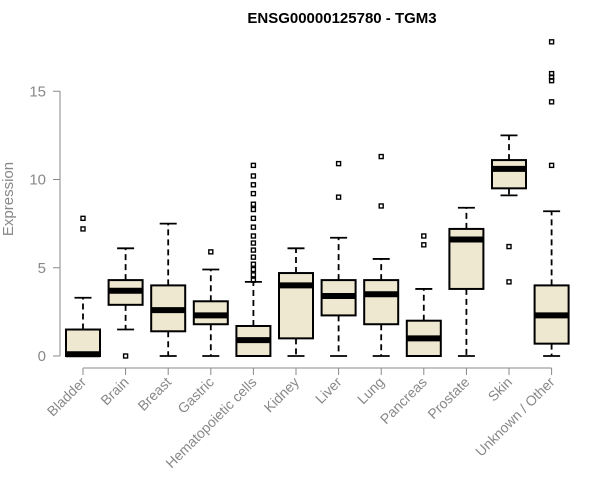  I want to click on x-tick-label: Unknown / Other, so click(515, 417).